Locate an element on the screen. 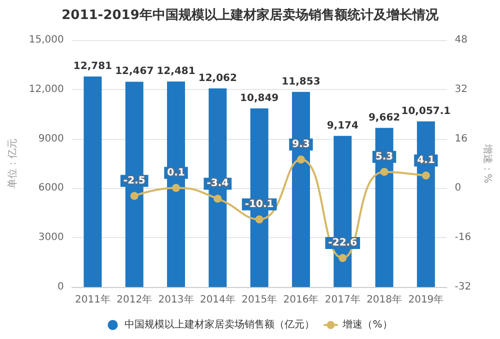 This screenshot has width=500, height=339. data-label: 9,662 is located at coordinates (384, 118).